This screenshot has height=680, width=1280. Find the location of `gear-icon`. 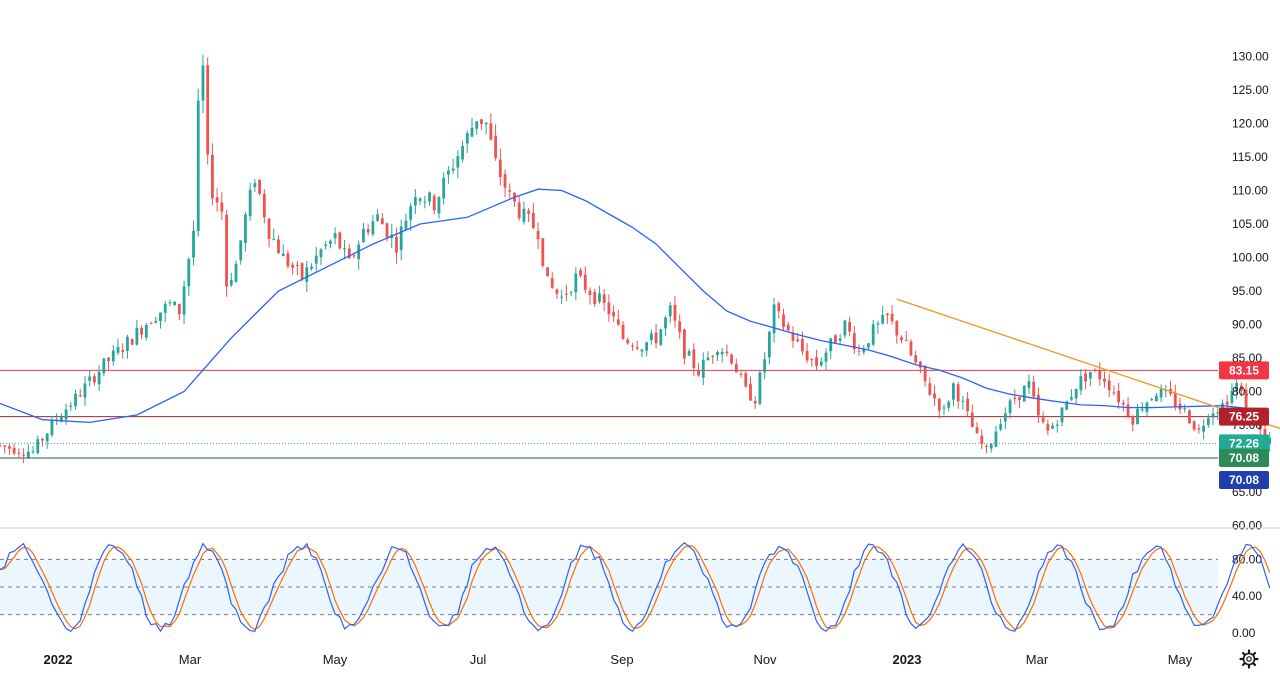

gear-icon is located at coordinates (1249, 659).